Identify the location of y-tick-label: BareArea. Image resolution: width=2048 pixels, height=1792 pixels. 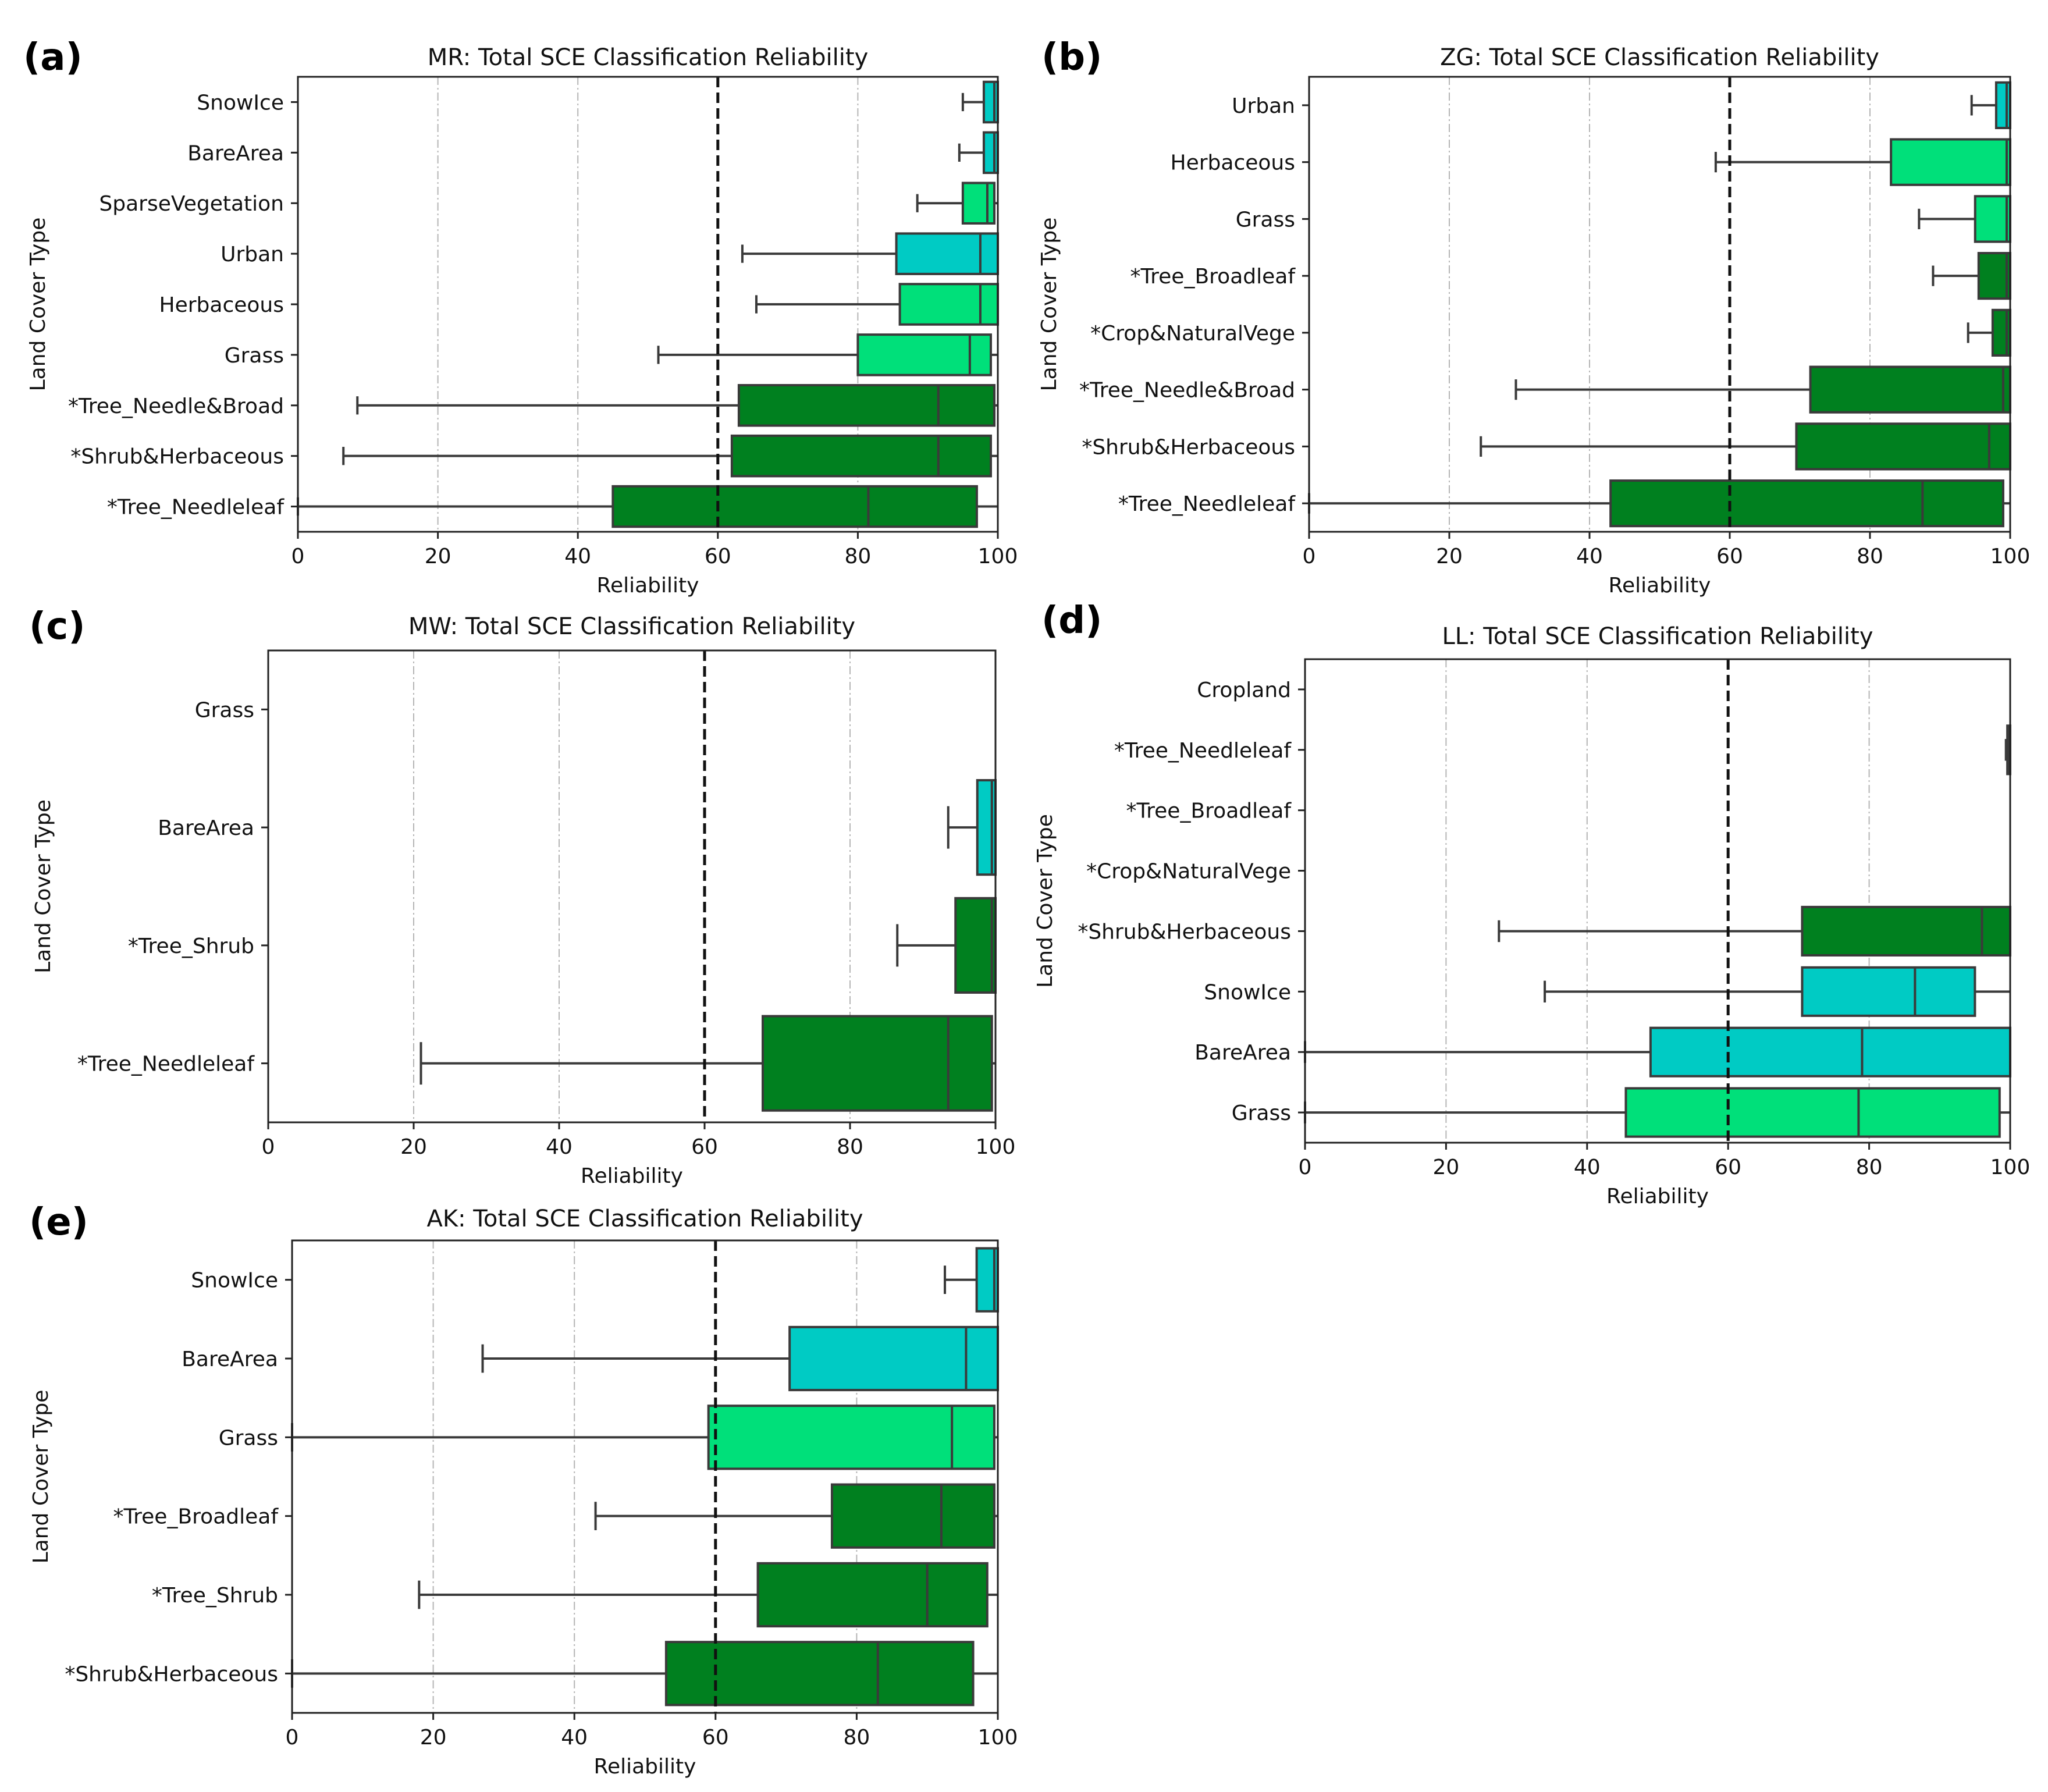
(206, 828).